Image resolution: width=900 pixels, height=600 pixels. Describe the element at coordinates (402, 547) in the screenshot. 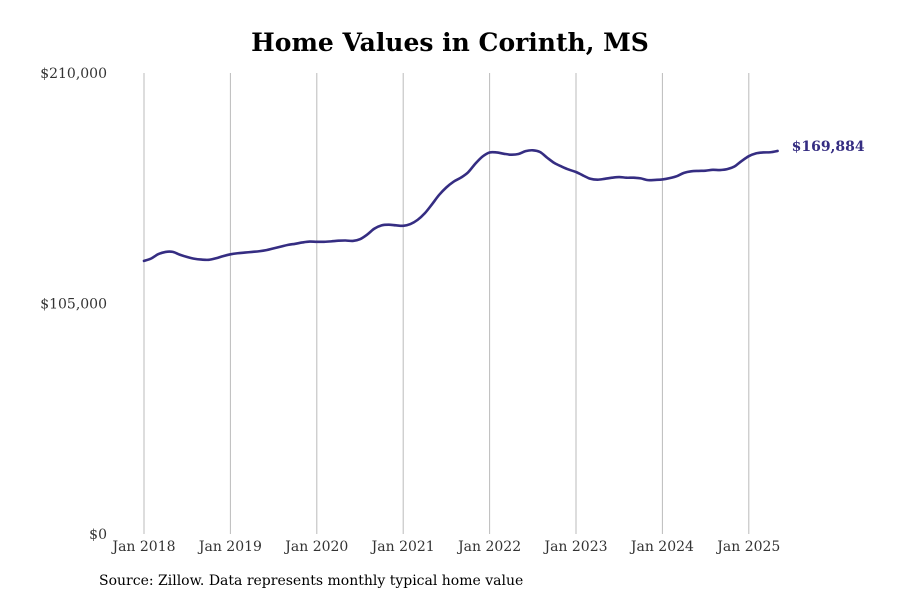

I see `x-tick-label: Jan 2021` at that location.